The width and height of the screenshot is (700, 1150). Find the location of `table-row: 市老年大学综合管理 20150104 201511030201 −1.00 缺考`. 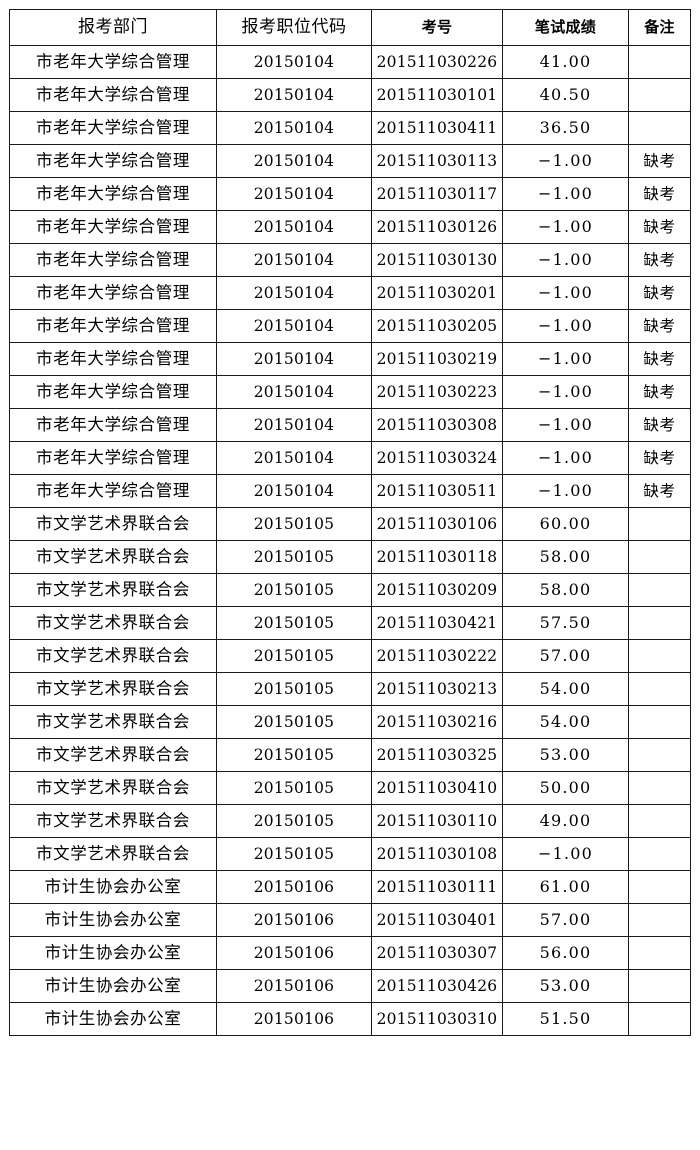

table-row: 市老年大学综合管理 20150104 201511030201 −1.00 缺考 is located at coordinates (350, 293).